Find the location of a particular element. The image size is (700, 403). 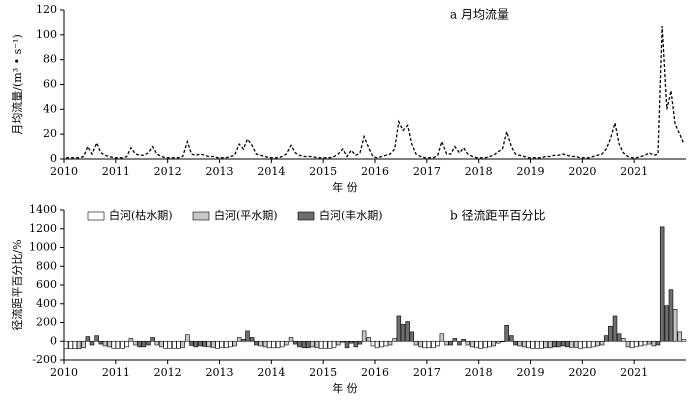

y-tick-label: 20 is located at coordinates (50, 133).